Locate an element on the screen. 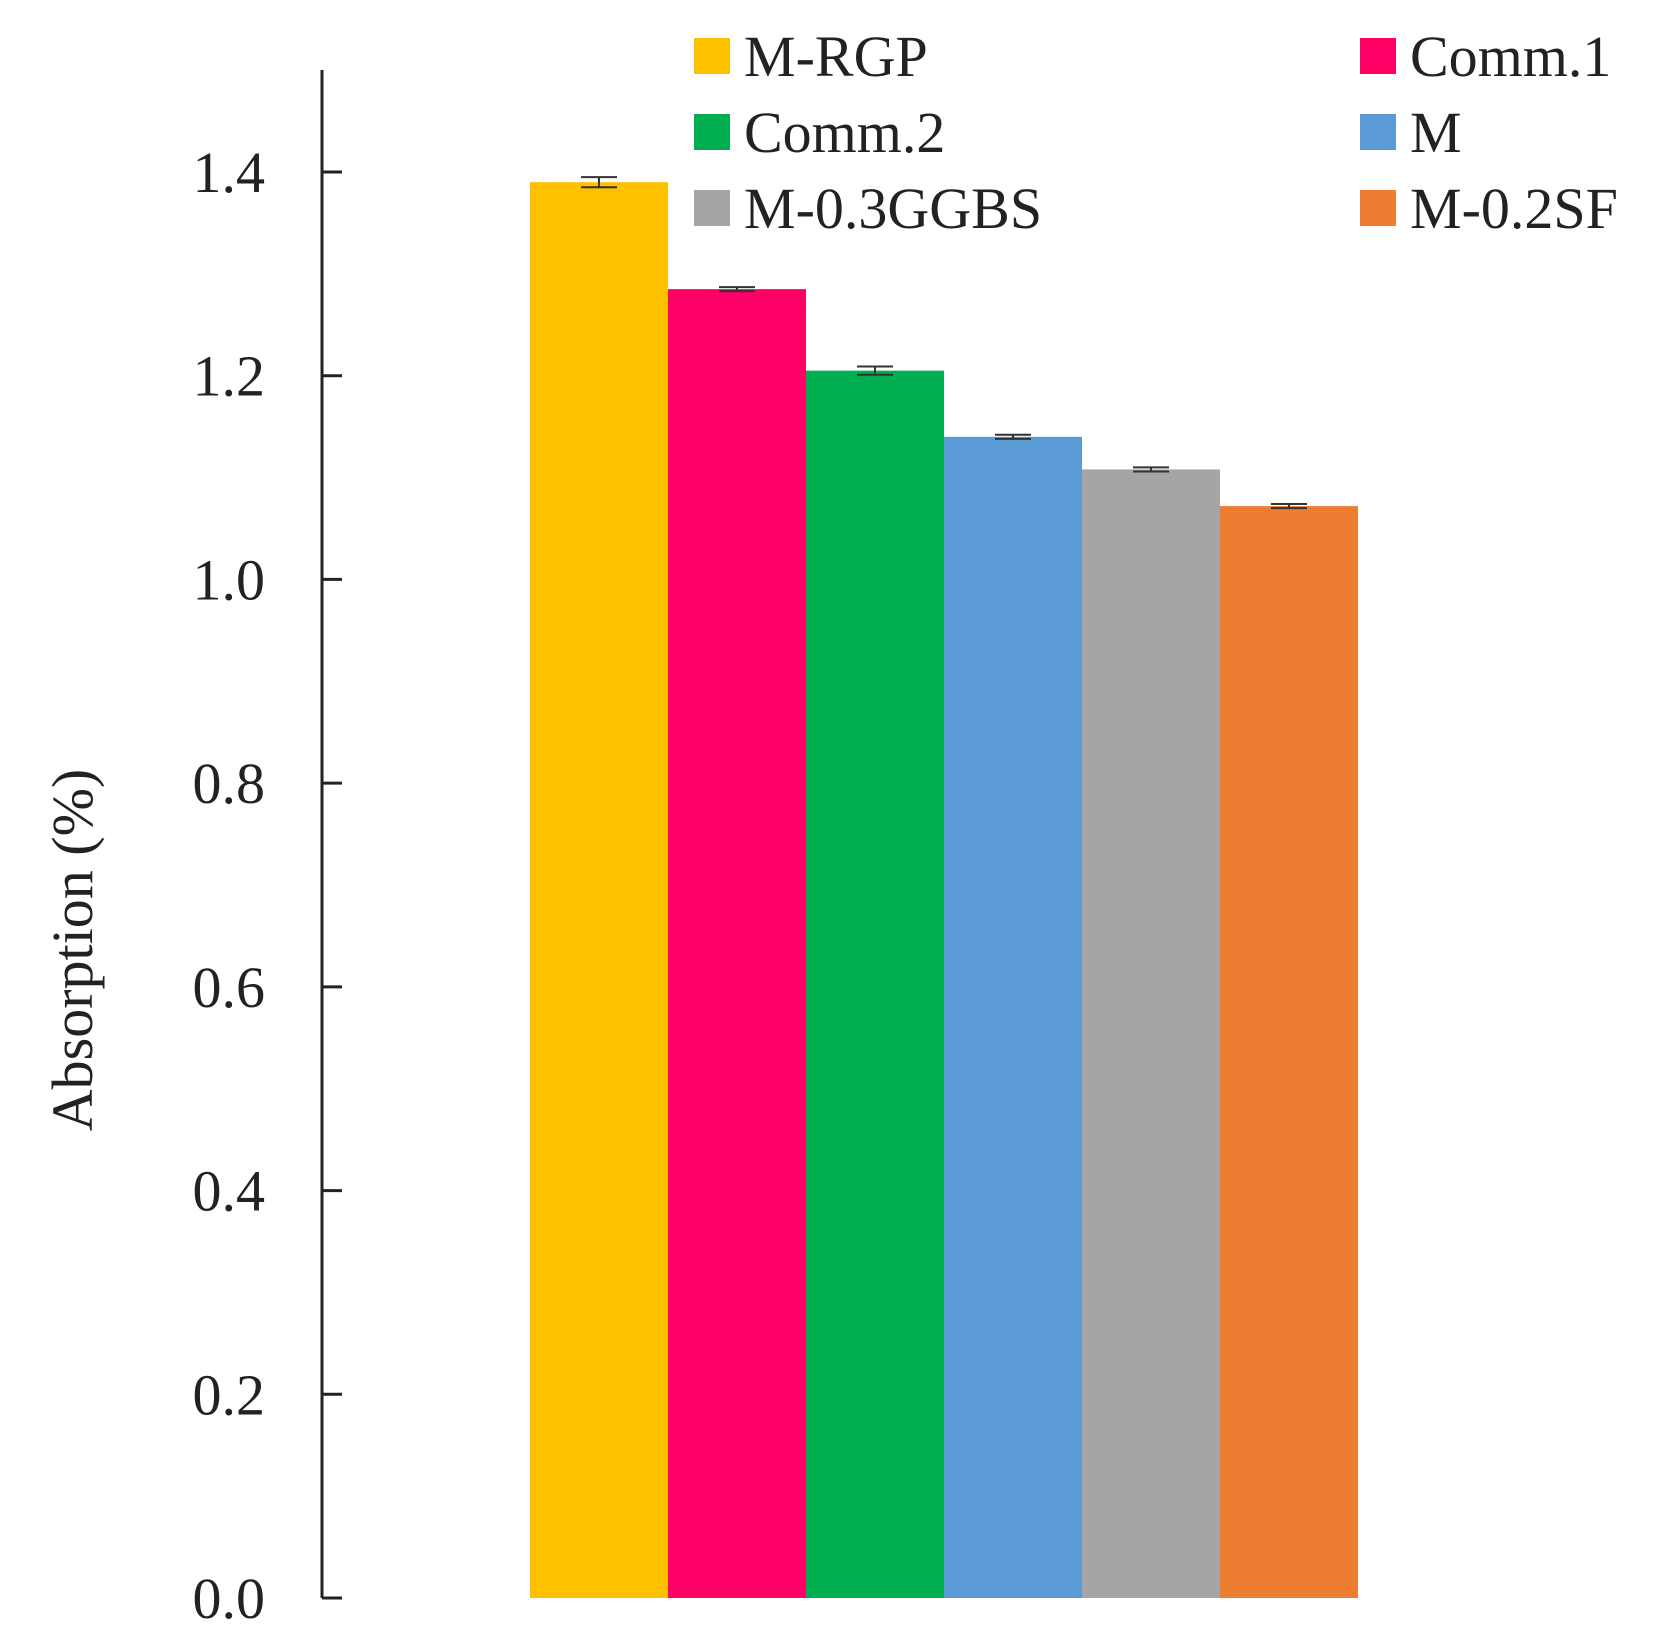  bar-m-0-3ggbs is located at coordinates (1151, 1033).